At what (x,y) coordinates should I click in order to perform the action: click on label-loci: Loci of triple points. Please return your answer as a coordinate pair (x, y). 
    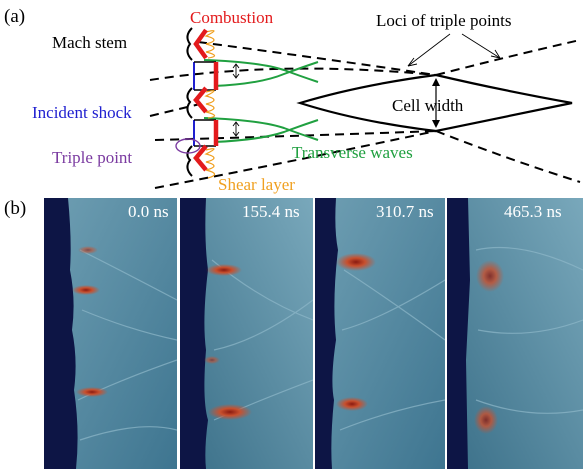
    Looking at the image, I should click on (444, 20).